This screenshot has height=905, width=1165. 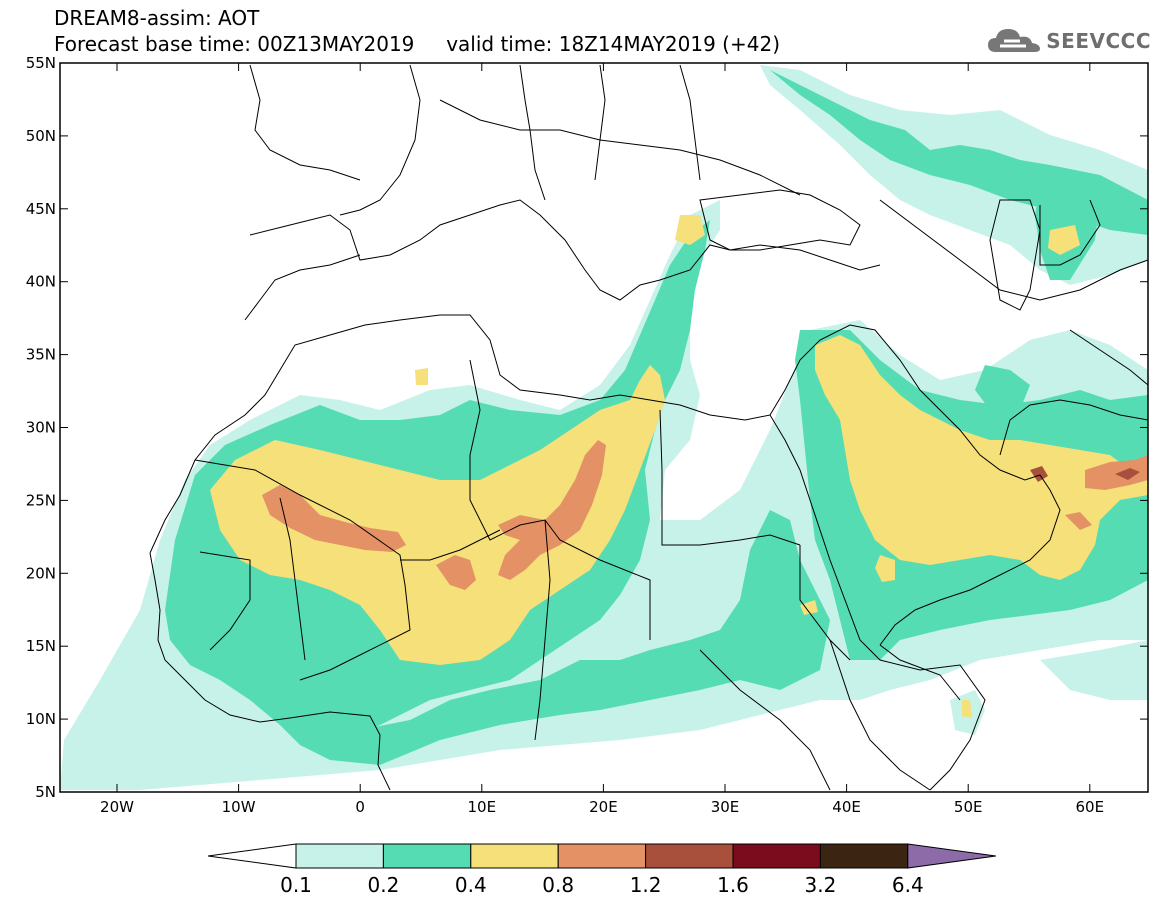 What do you see at coordinates (705, 515) in the screenshot?
I see `aot-level-0.8` at bounding box center [705, 515].